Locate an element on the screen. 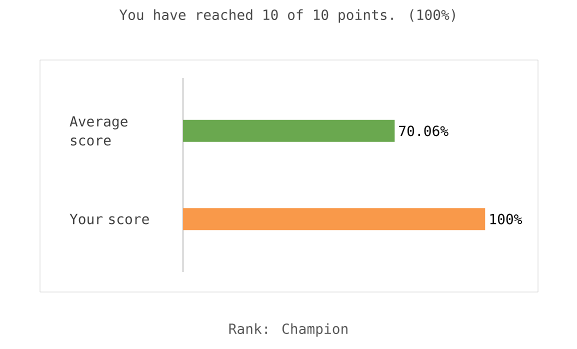  y-tick-label: Average score is located at coordinates (99, 131).